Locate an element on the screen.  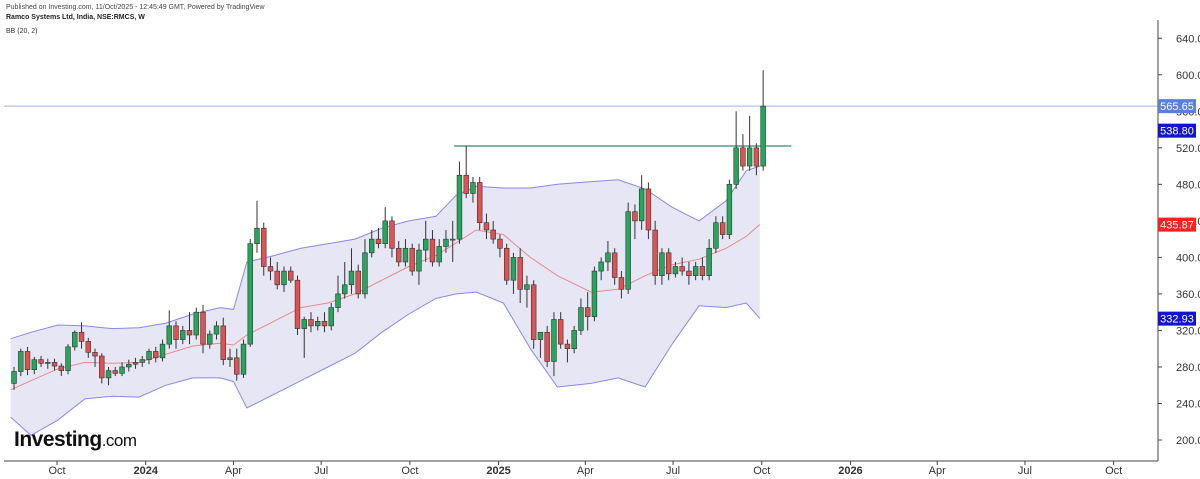
y-tick-label: 520.00 is located at coordinates (1188, 149).